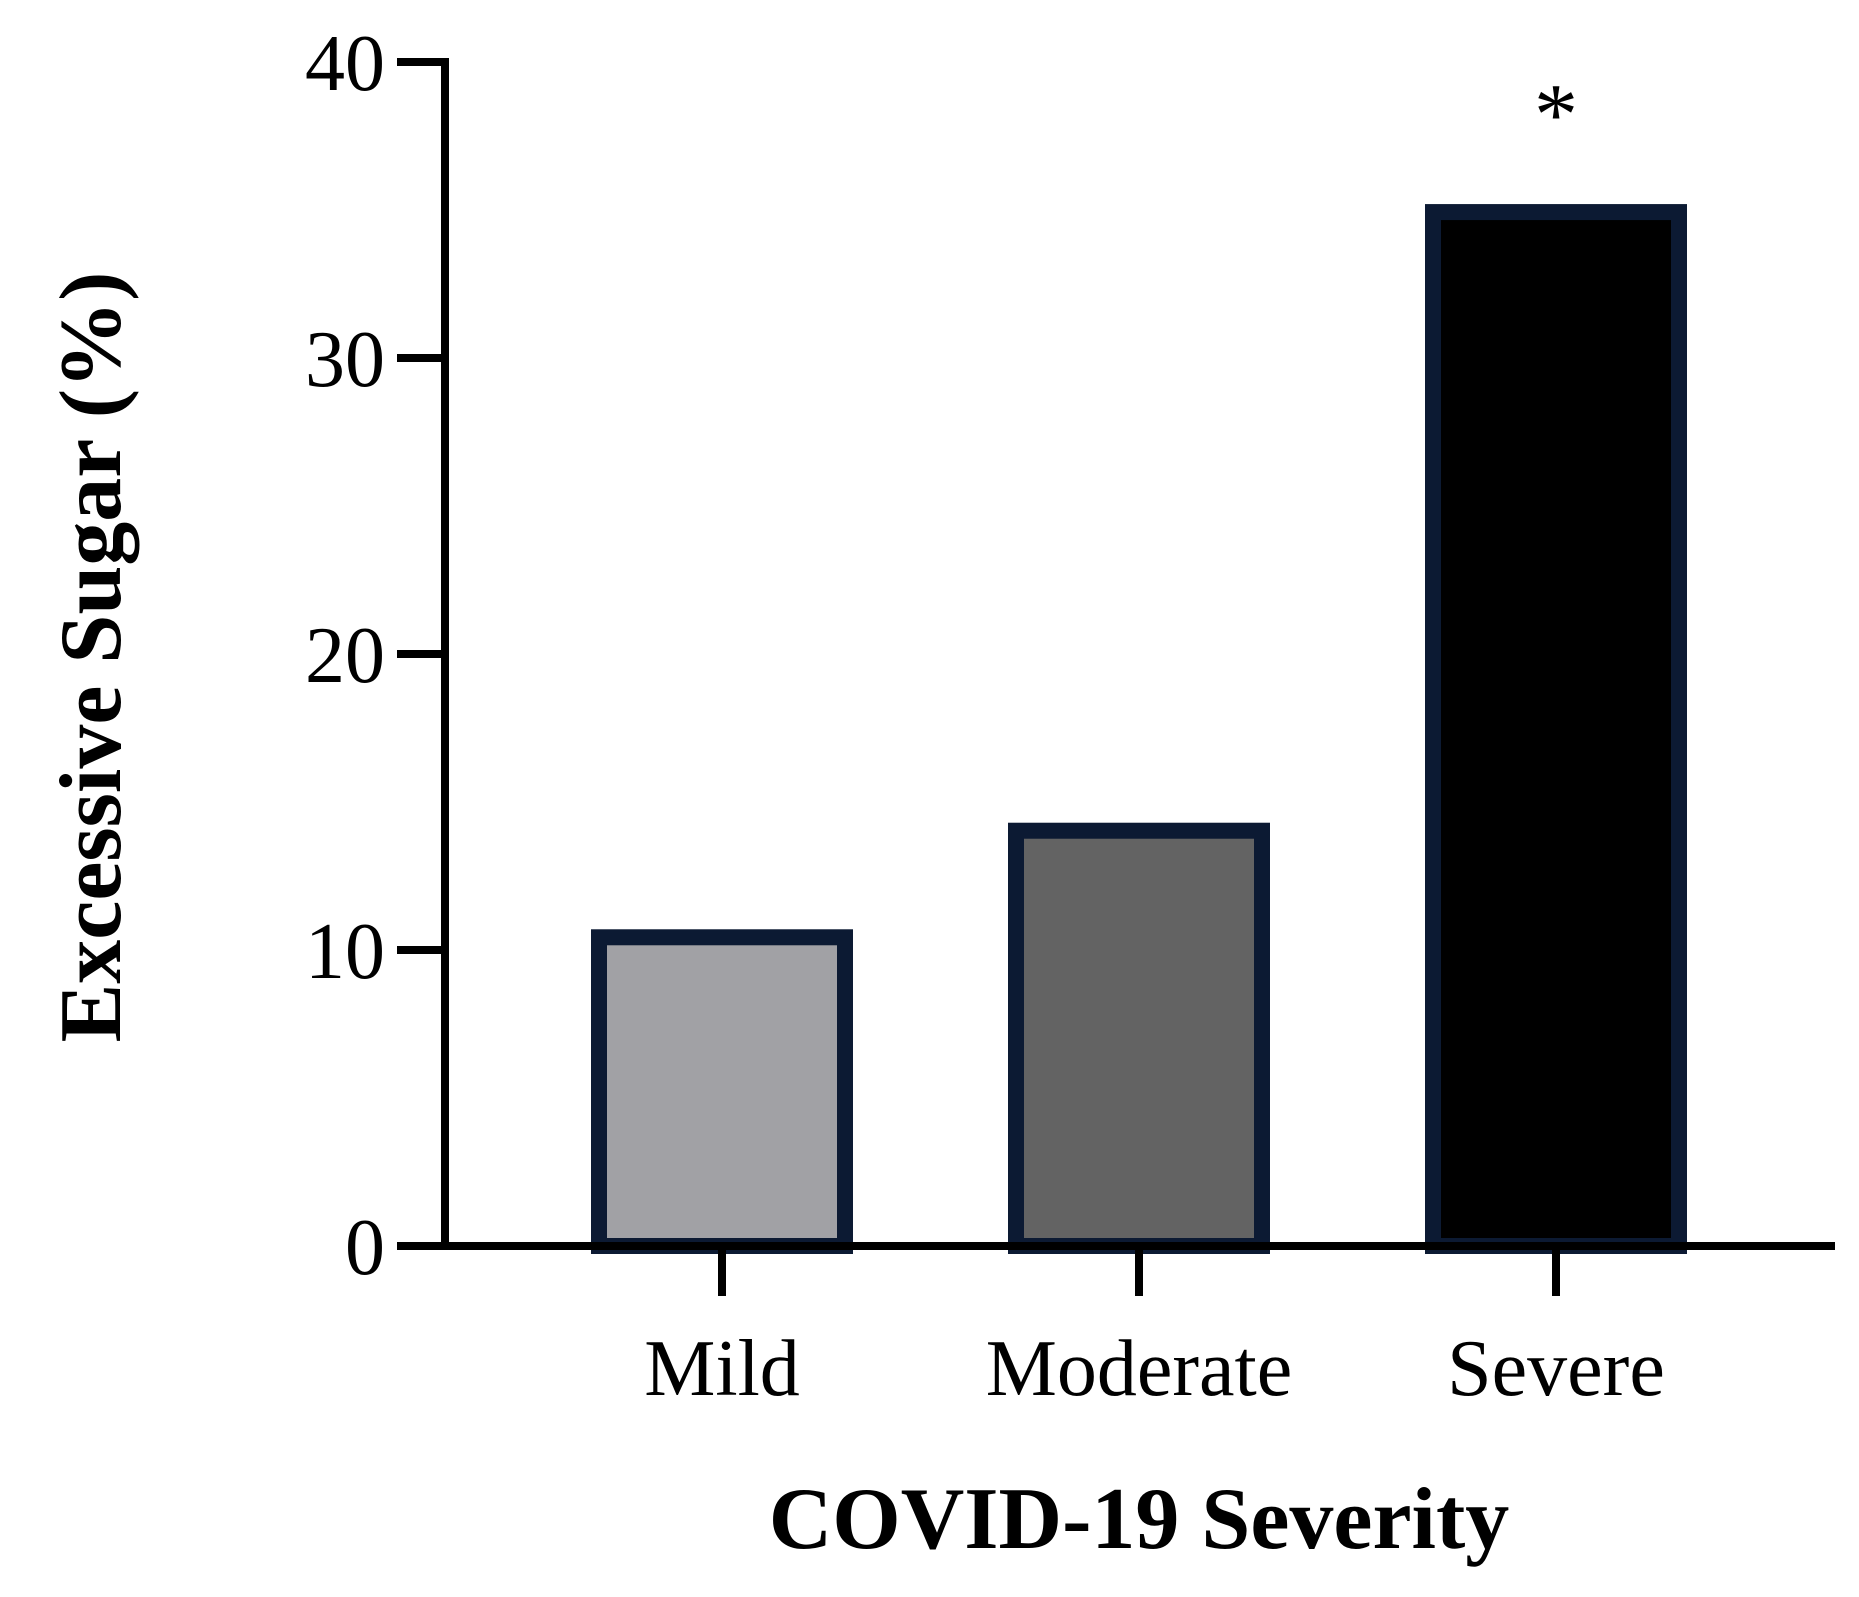 This screenshot has width=1859, height=1597. What do you see at coordinates (345, 656) in the screenshot?
I see `y-tick-label-20: 20` at bounding box center [345, 656].